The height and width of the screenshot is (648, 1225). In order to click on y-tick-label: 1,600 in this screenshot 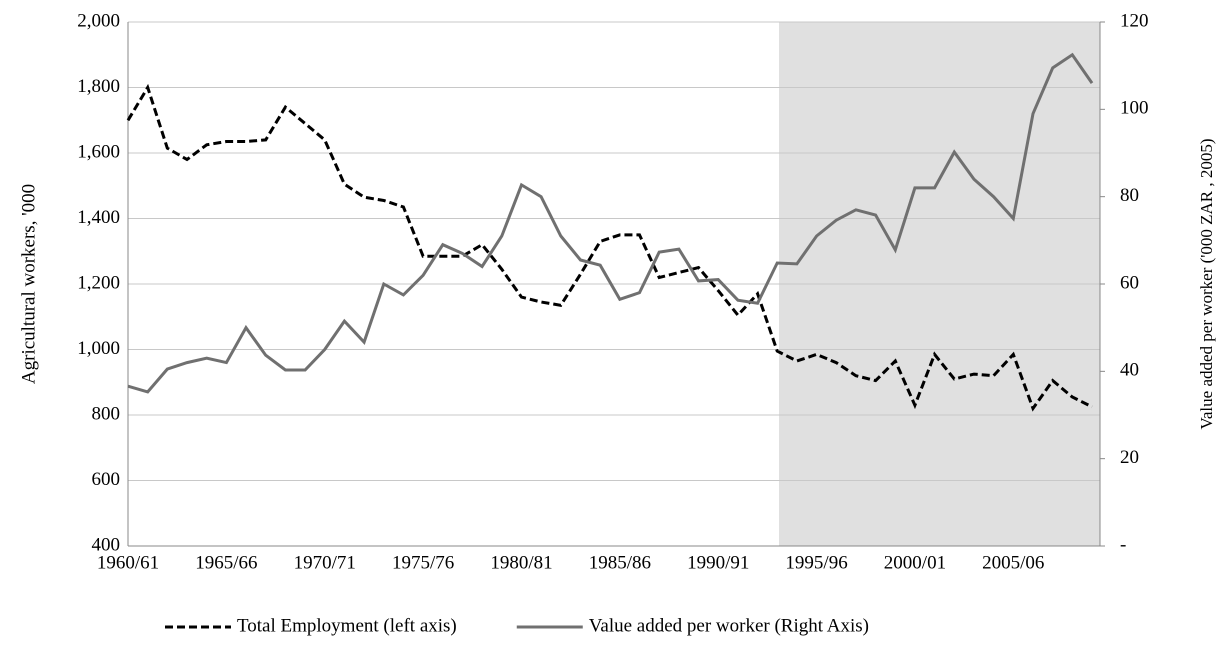, I will do `click(98, 151)`.